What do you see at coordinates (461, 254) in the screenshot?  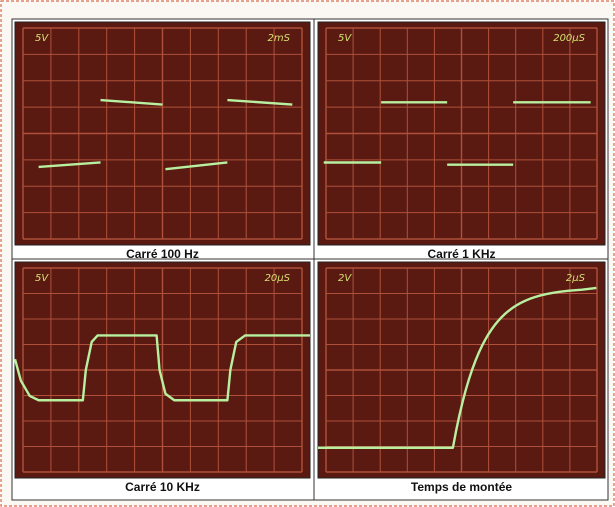 I see `caption: Carré 1 KHz` at bounding box center [461, 254].